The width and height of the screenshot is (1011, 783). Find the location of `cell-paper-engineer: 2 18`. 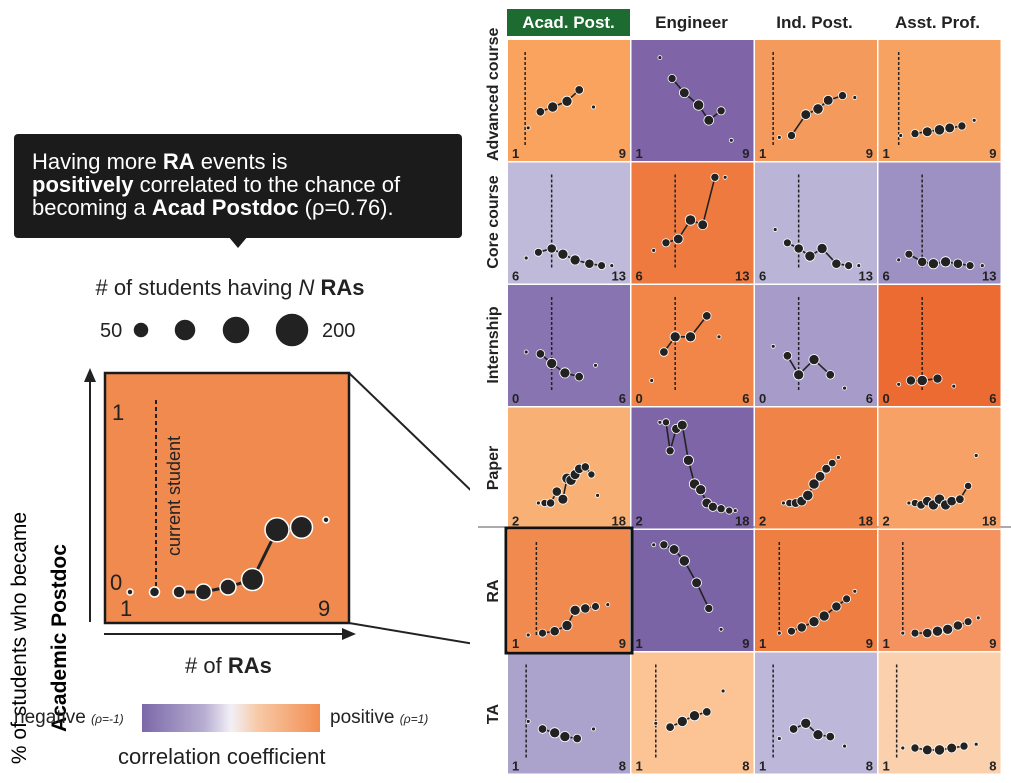

cell-paper-engineer: 2 18 is located at coordinates (692, 468).